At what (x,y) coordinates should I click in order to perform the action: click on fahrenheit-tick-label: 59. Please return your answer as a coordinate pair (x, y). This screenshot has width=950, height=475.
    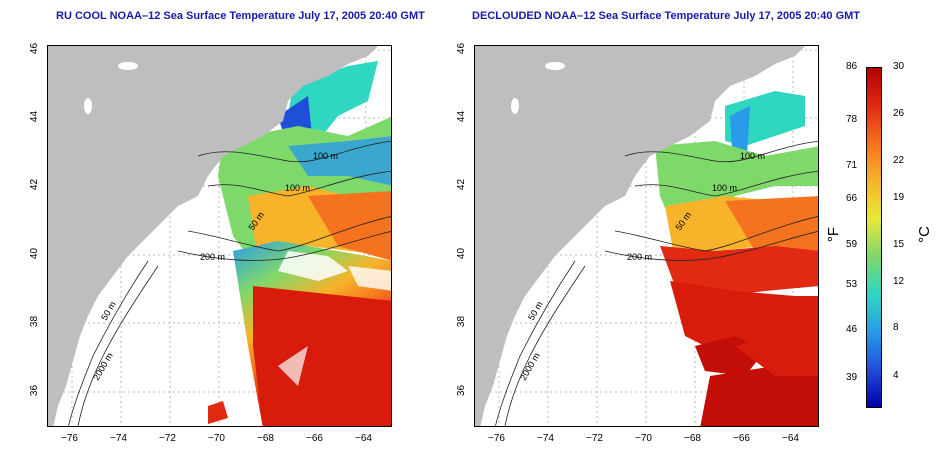
    Looking at the image, I should click on (852, 244).